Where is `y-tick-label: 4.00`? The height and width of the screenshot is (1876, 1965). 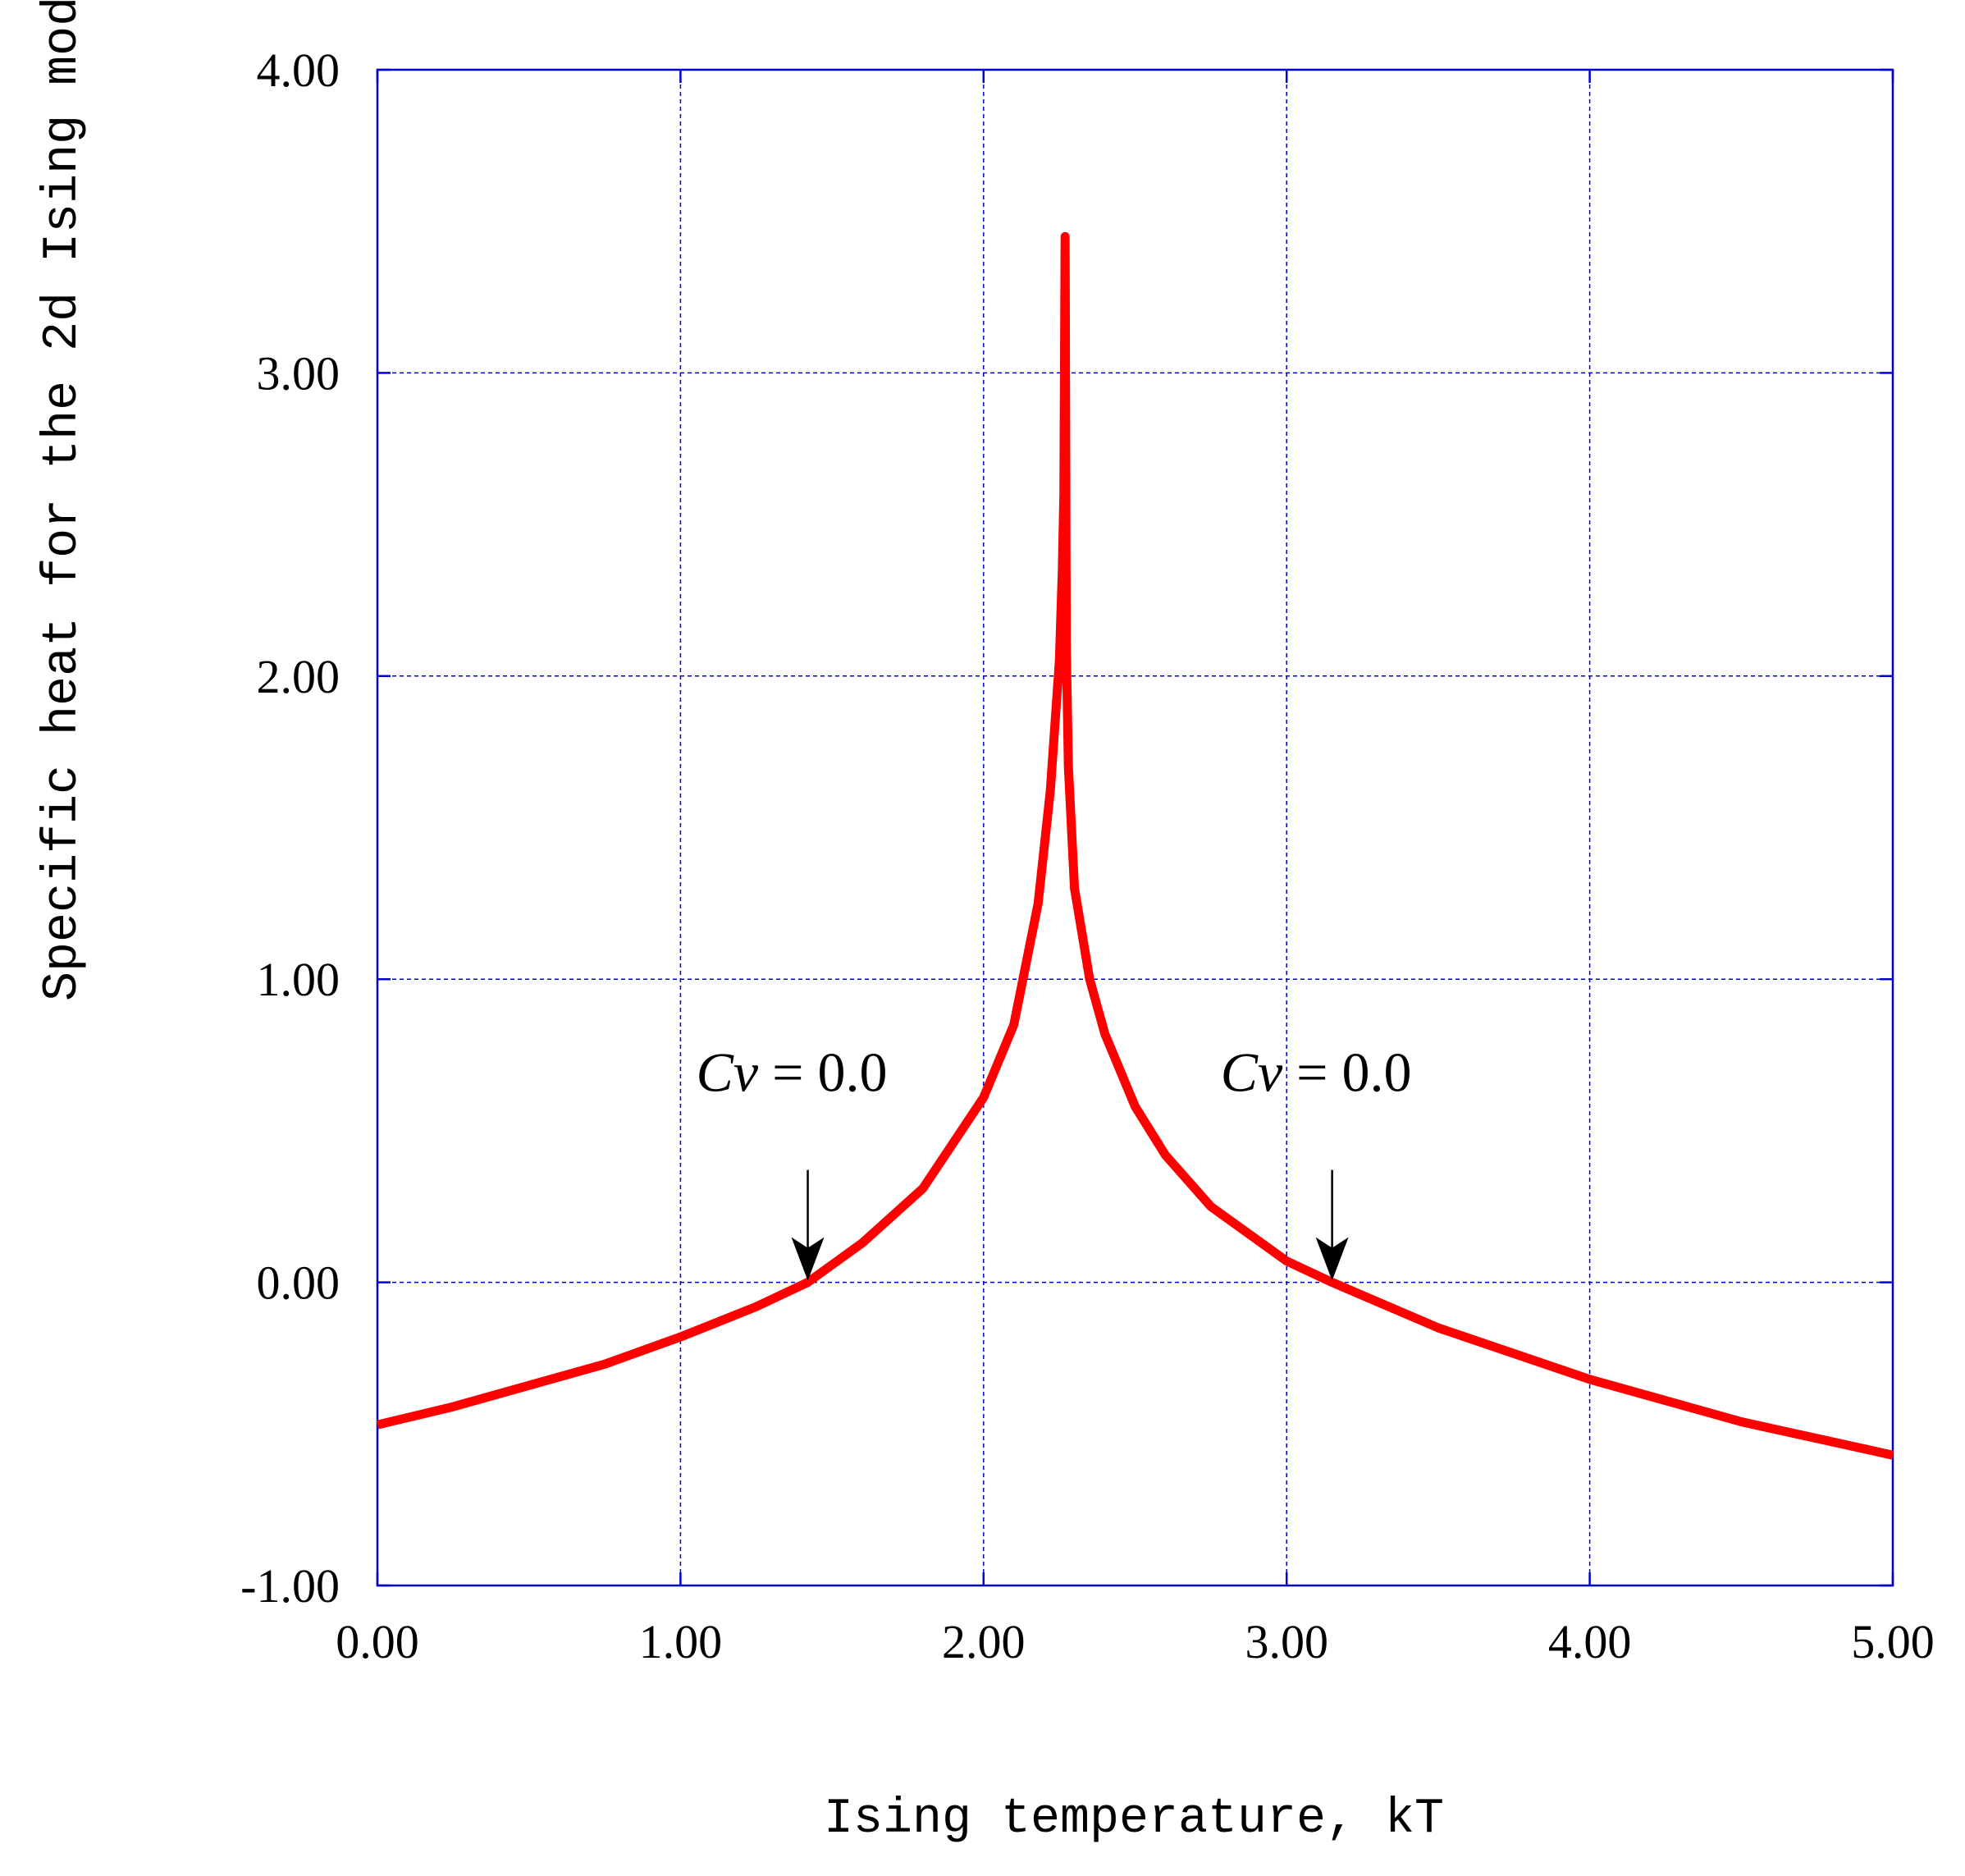 y-tick-label: 4.00 is located at coordinates (298, 70).